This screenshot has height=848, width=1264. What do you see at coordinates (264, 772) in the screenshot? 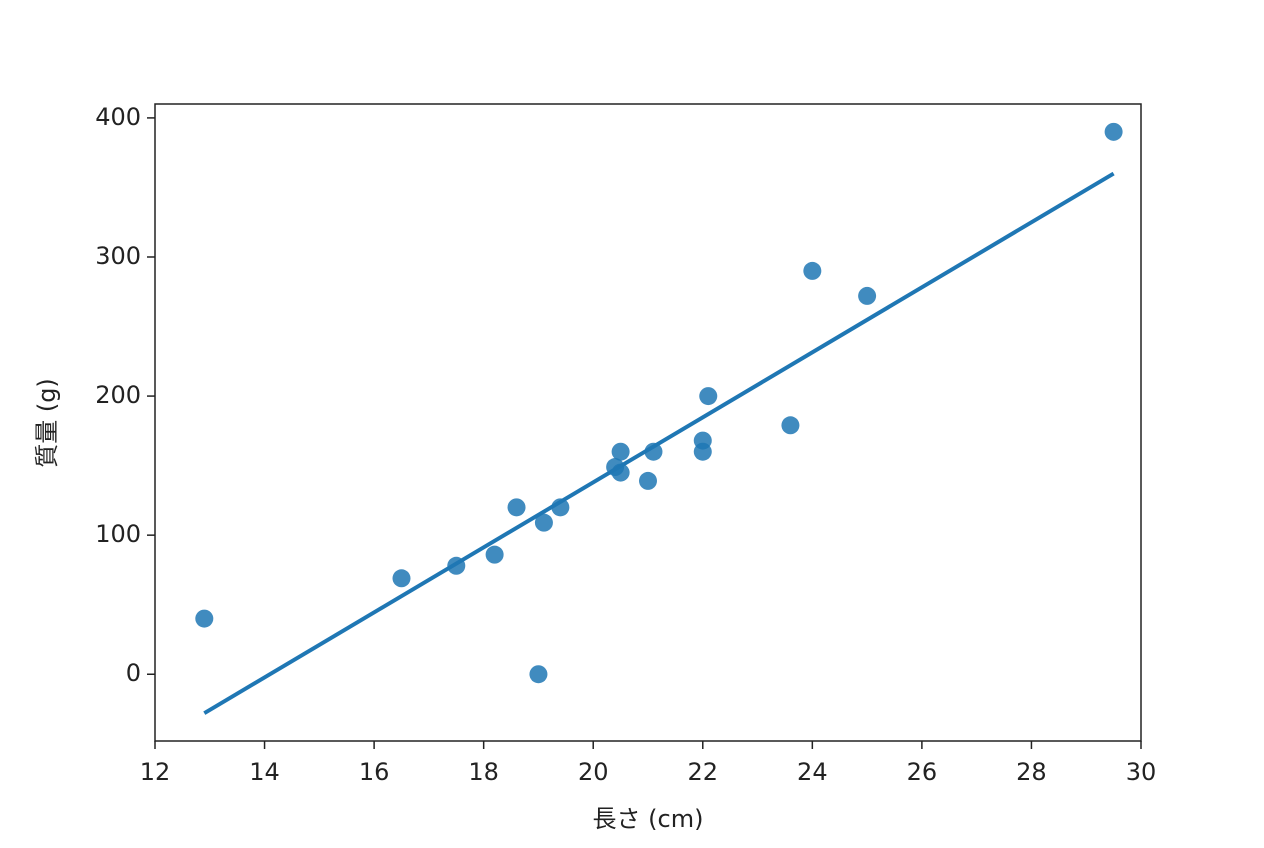
I see `x-tick-label: 14` at bounding box center [264, 772].